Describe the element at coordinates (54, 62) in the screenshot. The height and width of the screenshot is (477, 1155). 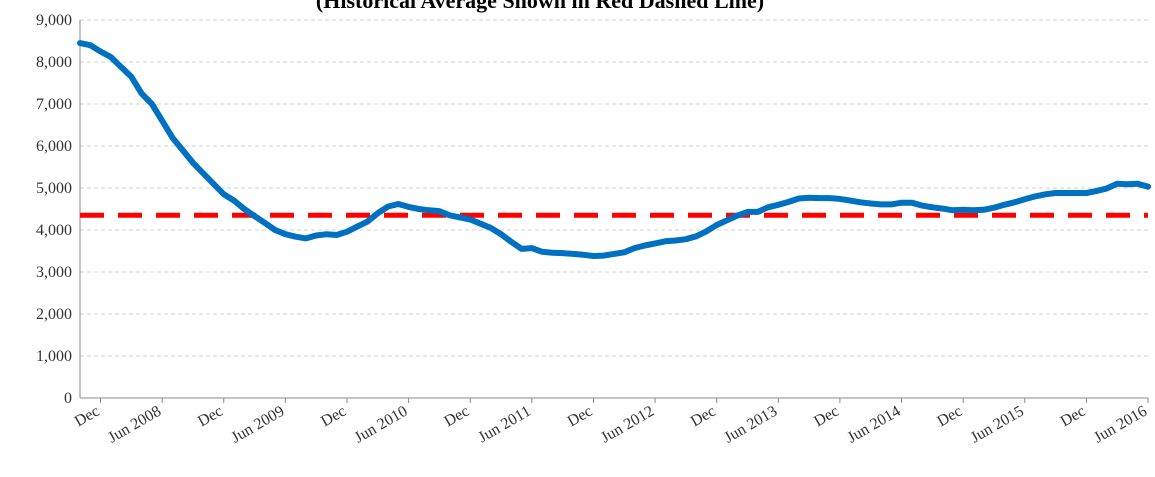
I see `y-tick-label: 8,000` at that location.